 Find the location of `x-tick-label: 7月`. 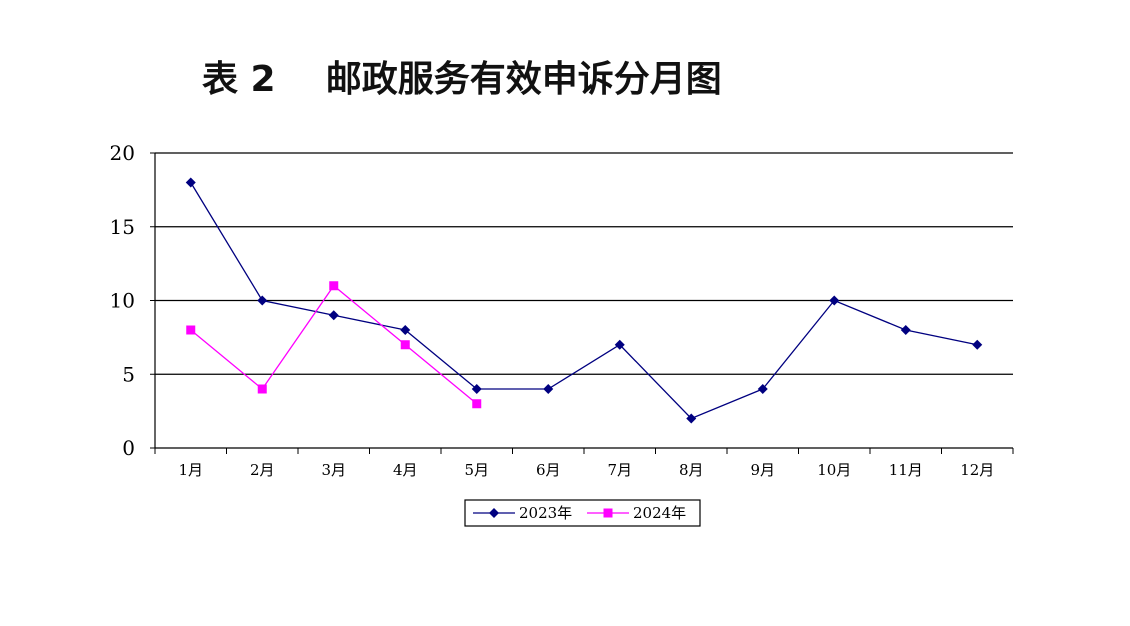

x-tick-label: 7月 is located at coordinates (619, 470).